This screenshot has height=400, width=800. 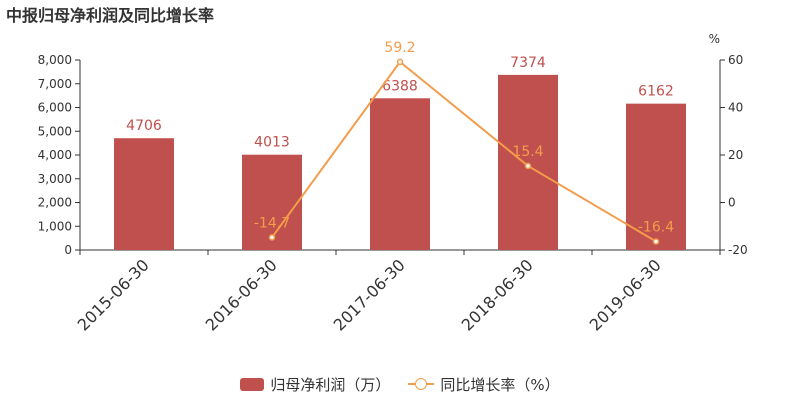 What do you see at coordinates (497, 294) in the screenshot?
I see `x-tick-label: 2018-06-30` at bounding box center [497, 294].